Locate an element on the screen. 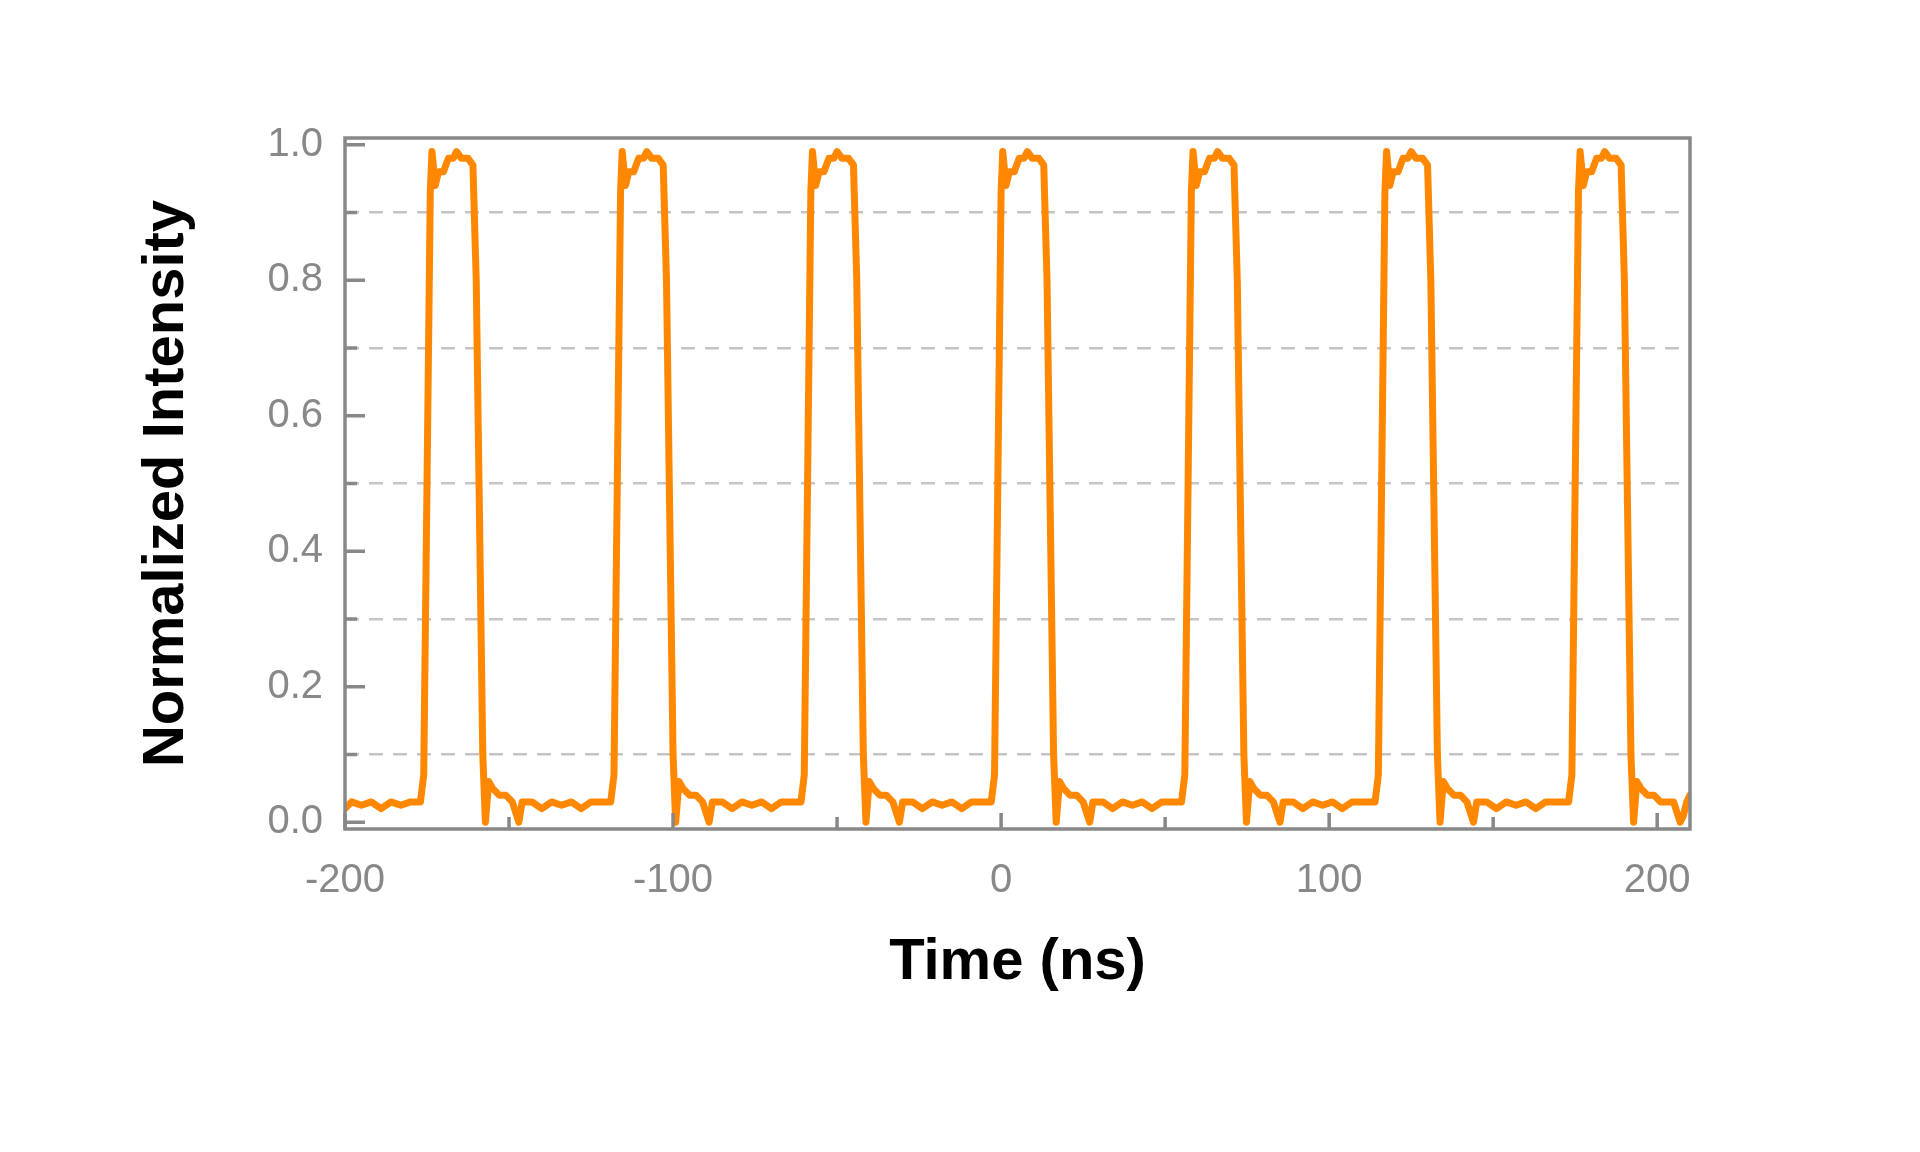  y-axis-title: Normalized Intensity is located at coordinates (162, 483).